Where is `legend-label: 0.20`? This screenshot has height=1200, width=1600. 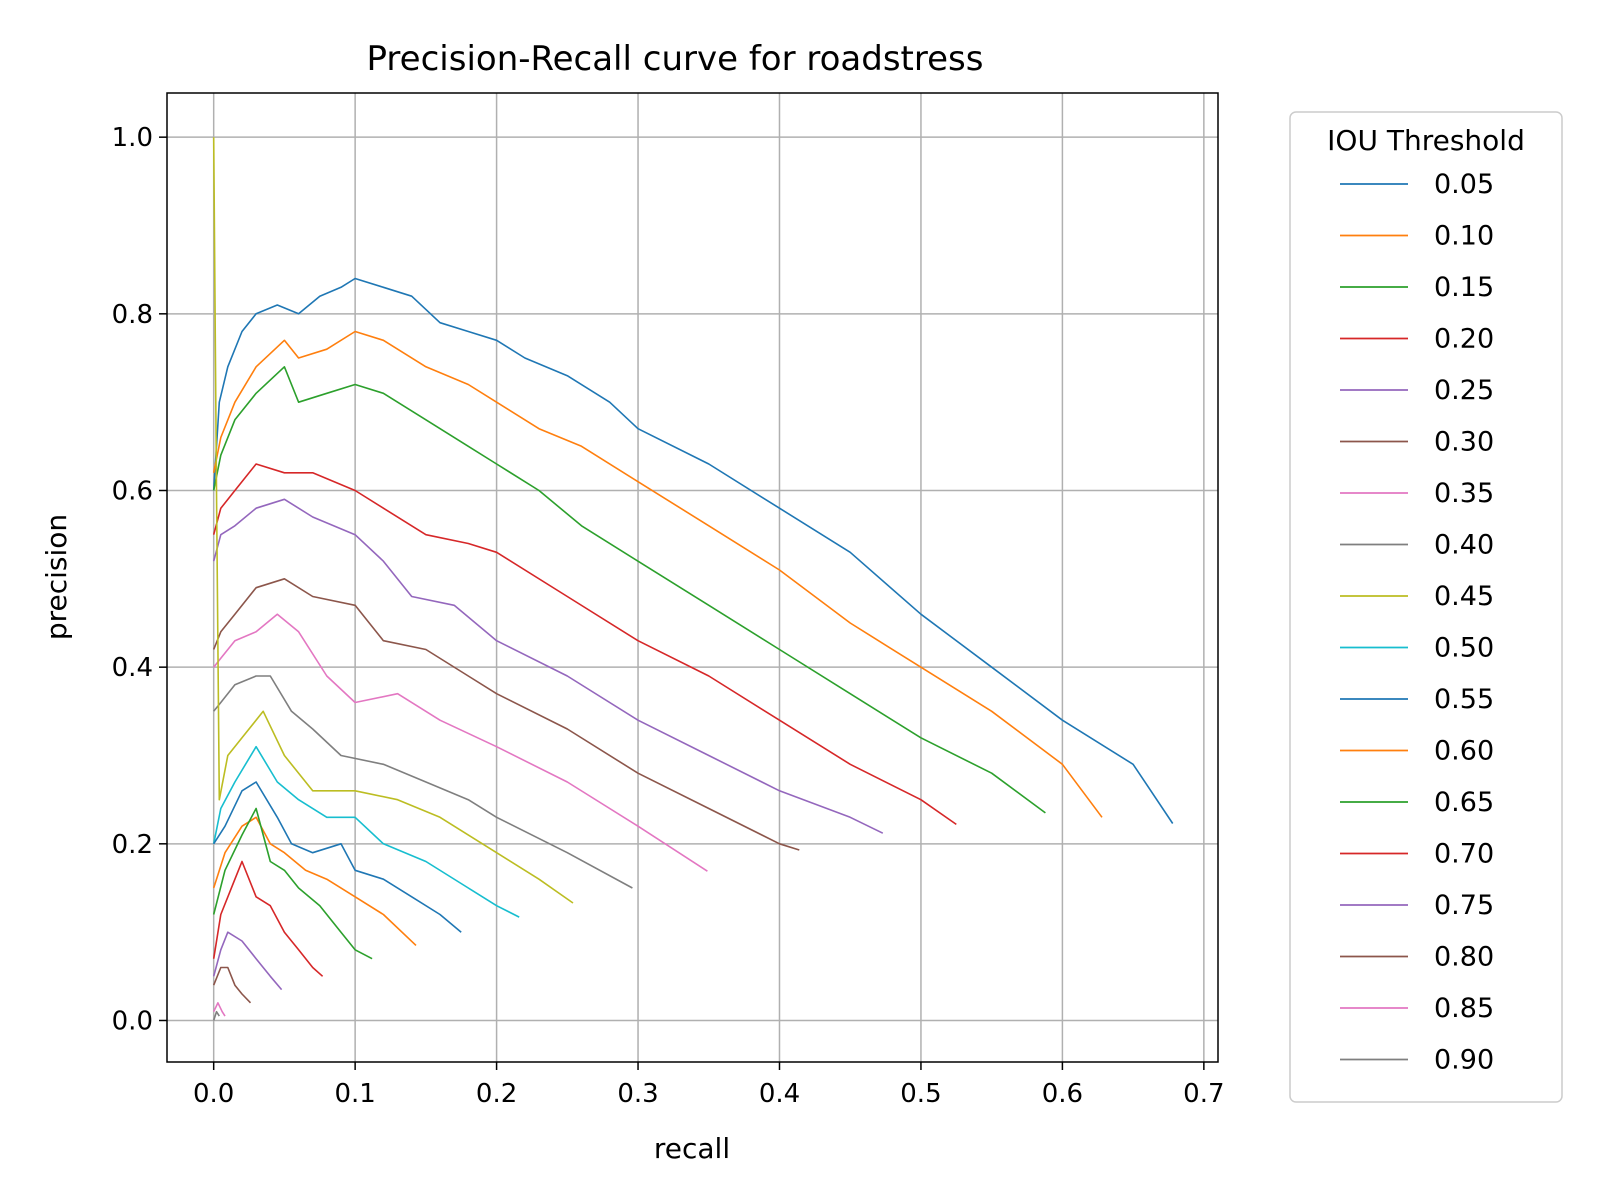
legend-label: 0.20 is located at coordinates (1464, 339).